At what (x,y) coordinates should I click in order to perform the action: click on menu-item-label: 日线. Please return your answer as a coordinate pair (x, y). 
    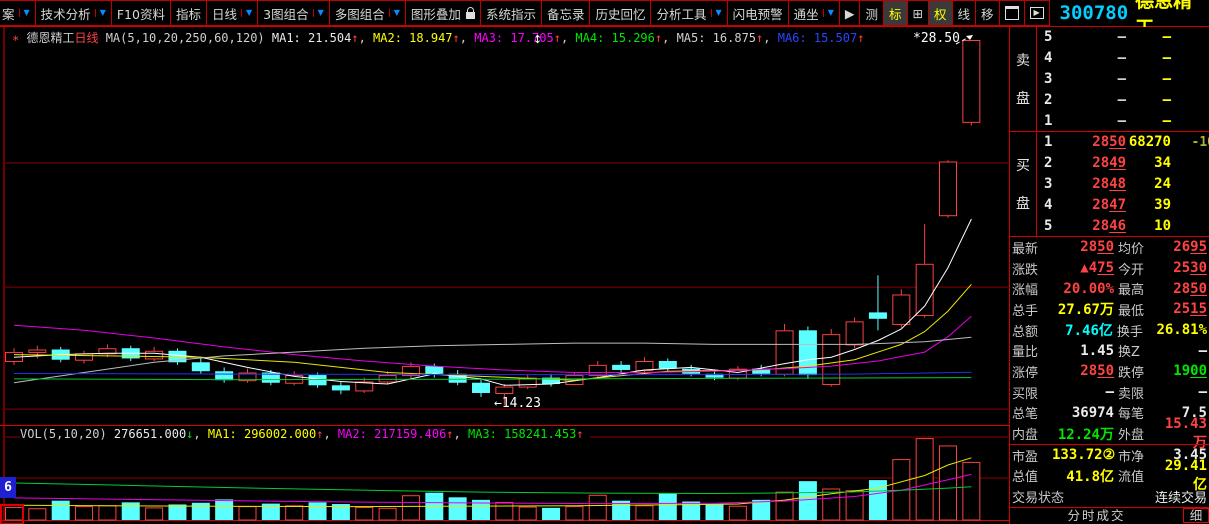
    Looking at the image, I should click on (224, 14).